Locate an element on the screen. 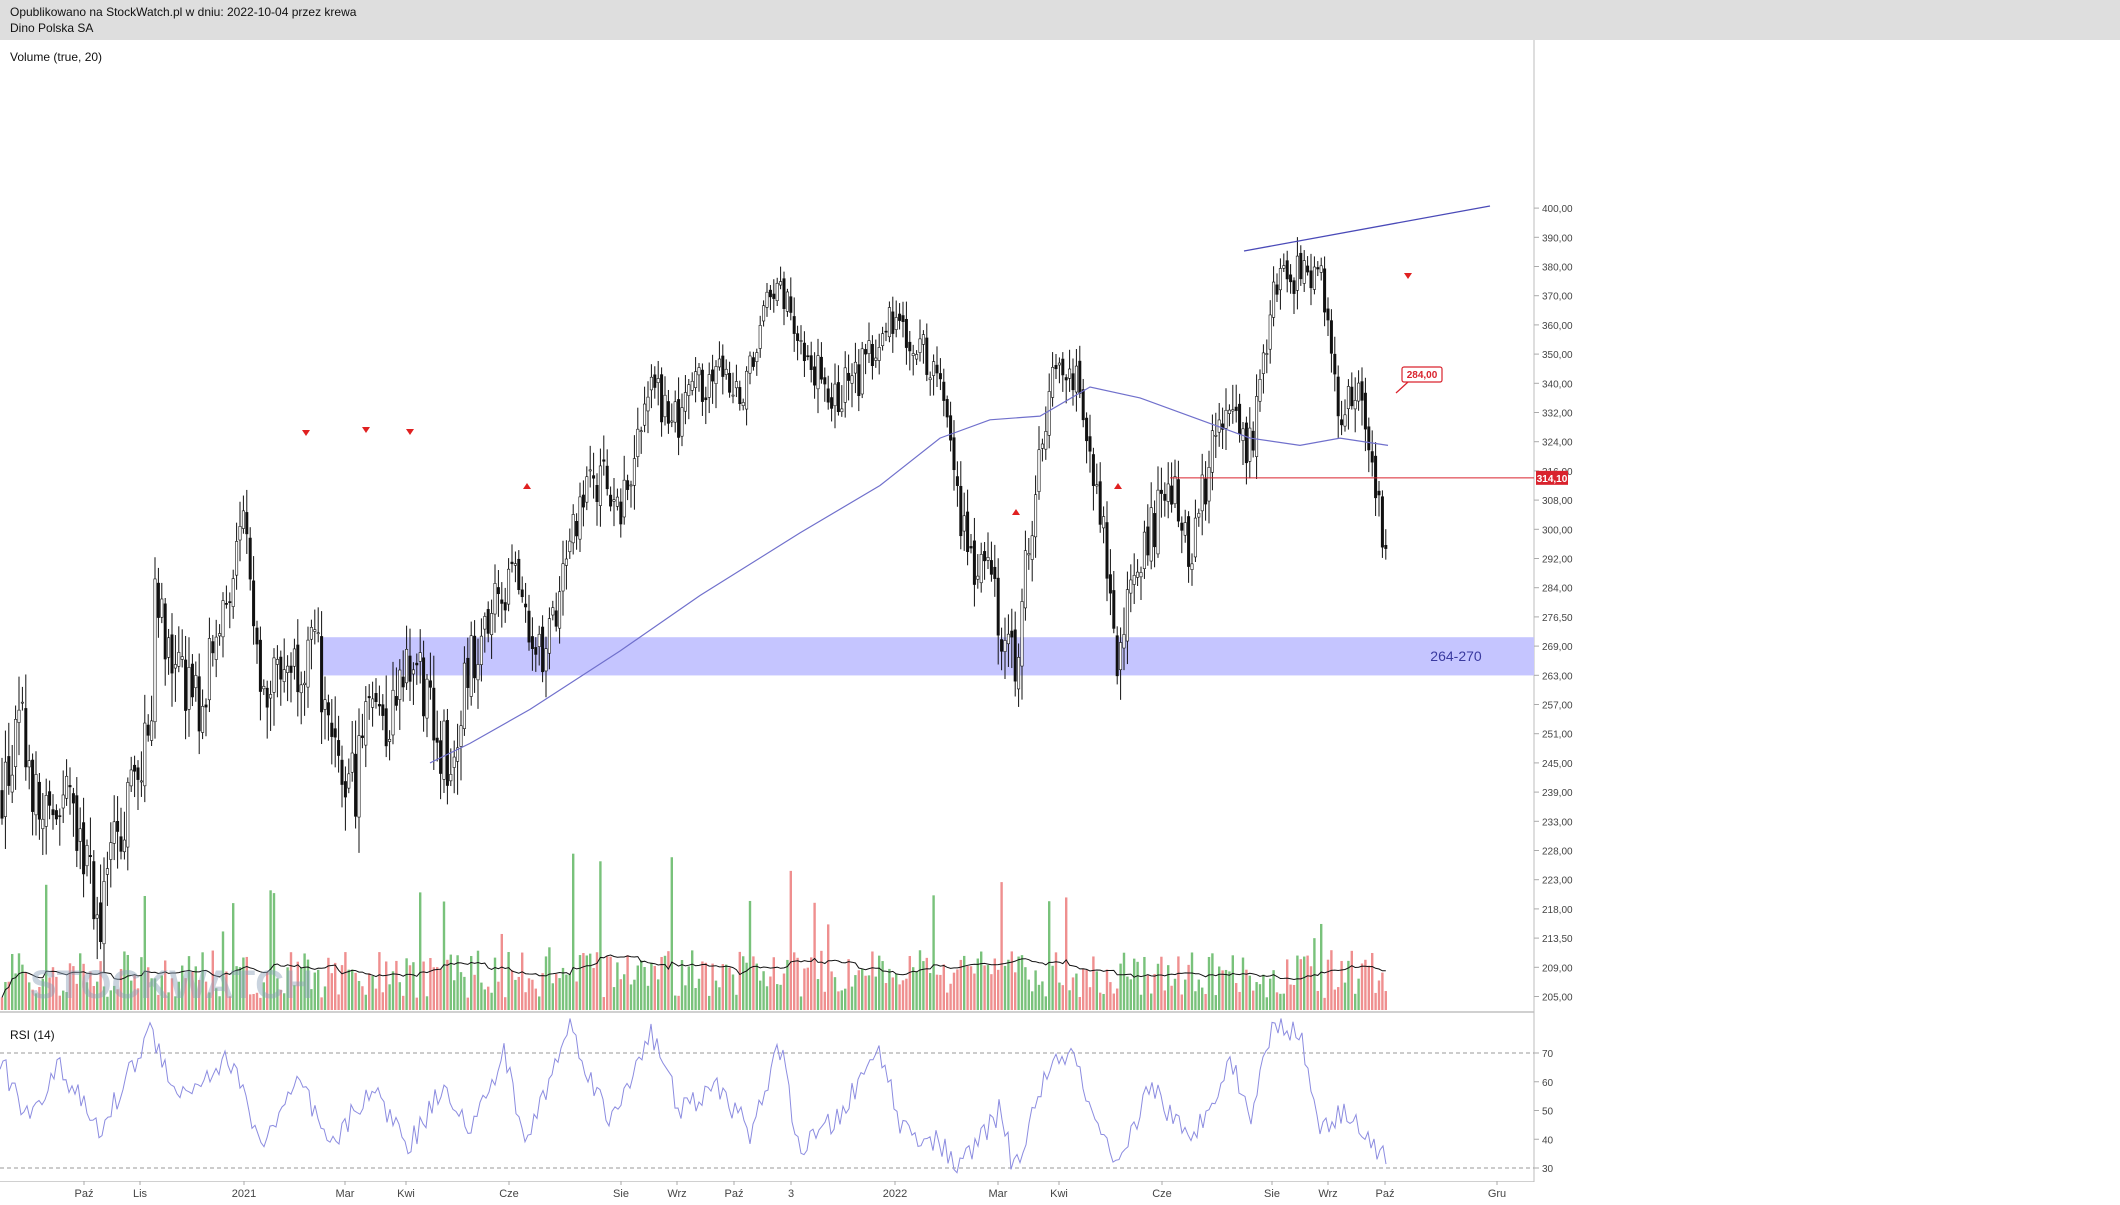 This screenshot has width=2120, height=1205. support-zone-label: 264-270 is located at coordinates (1456, 656).